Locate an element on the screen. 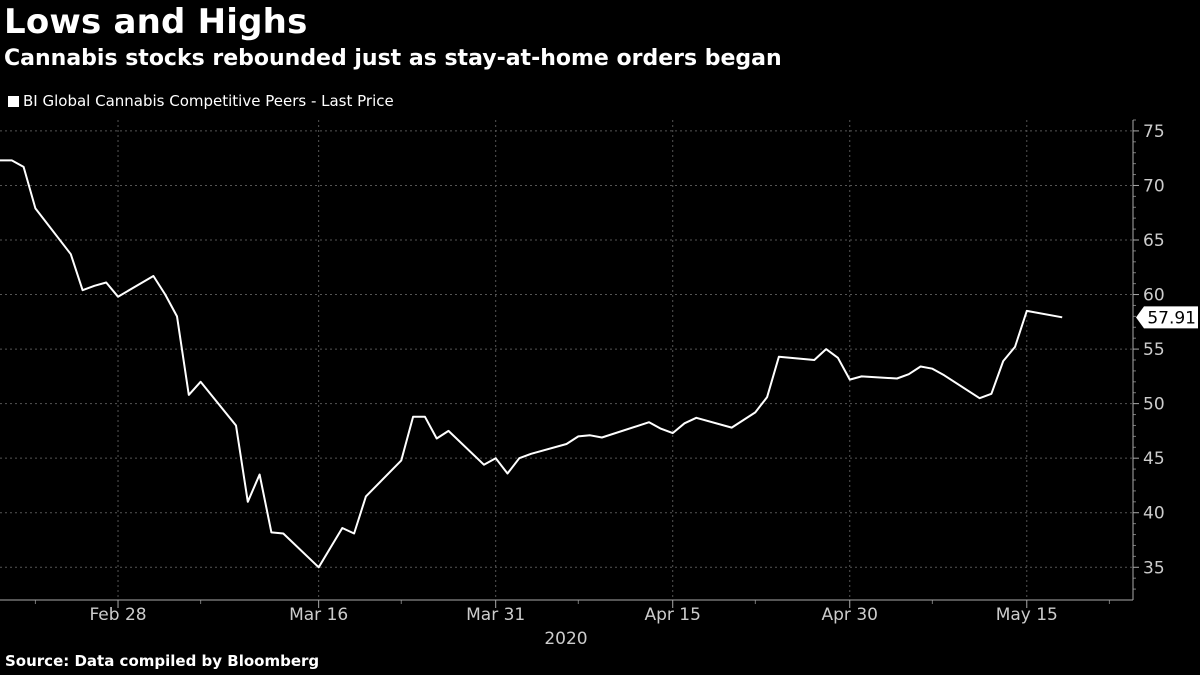 This screenshot has width=1200, height=675. y-tick-label: 40 is located at coordinates (1154, 514).